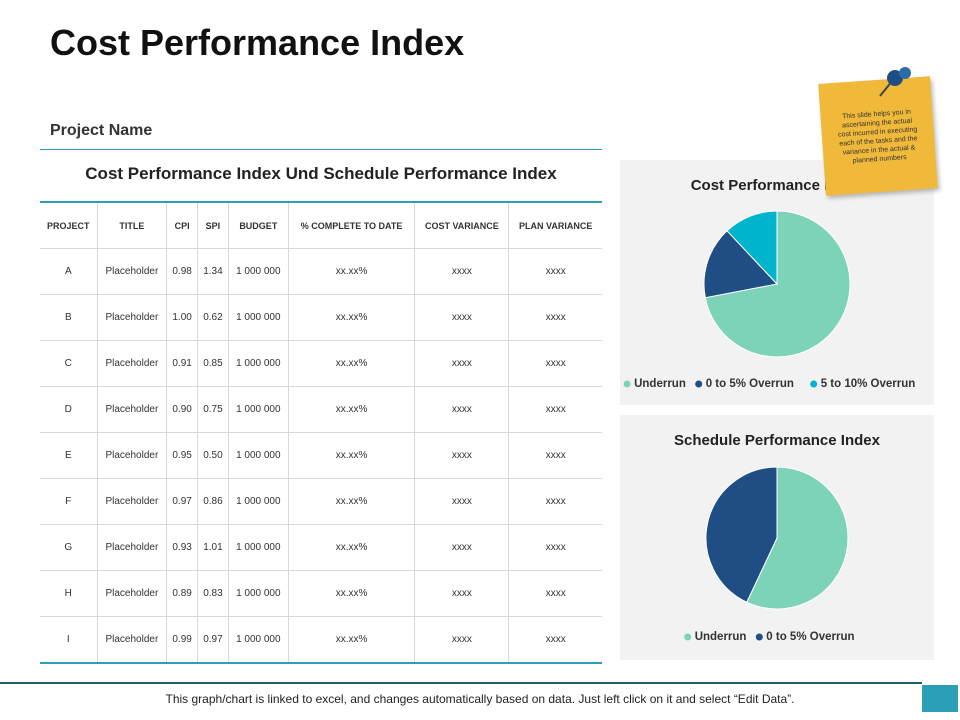 The image size is (960, 720). What do you see at coordinates (182, 317) in the screenshot?
I see `table-cell: 1.00` at bounding box center [182, 317].